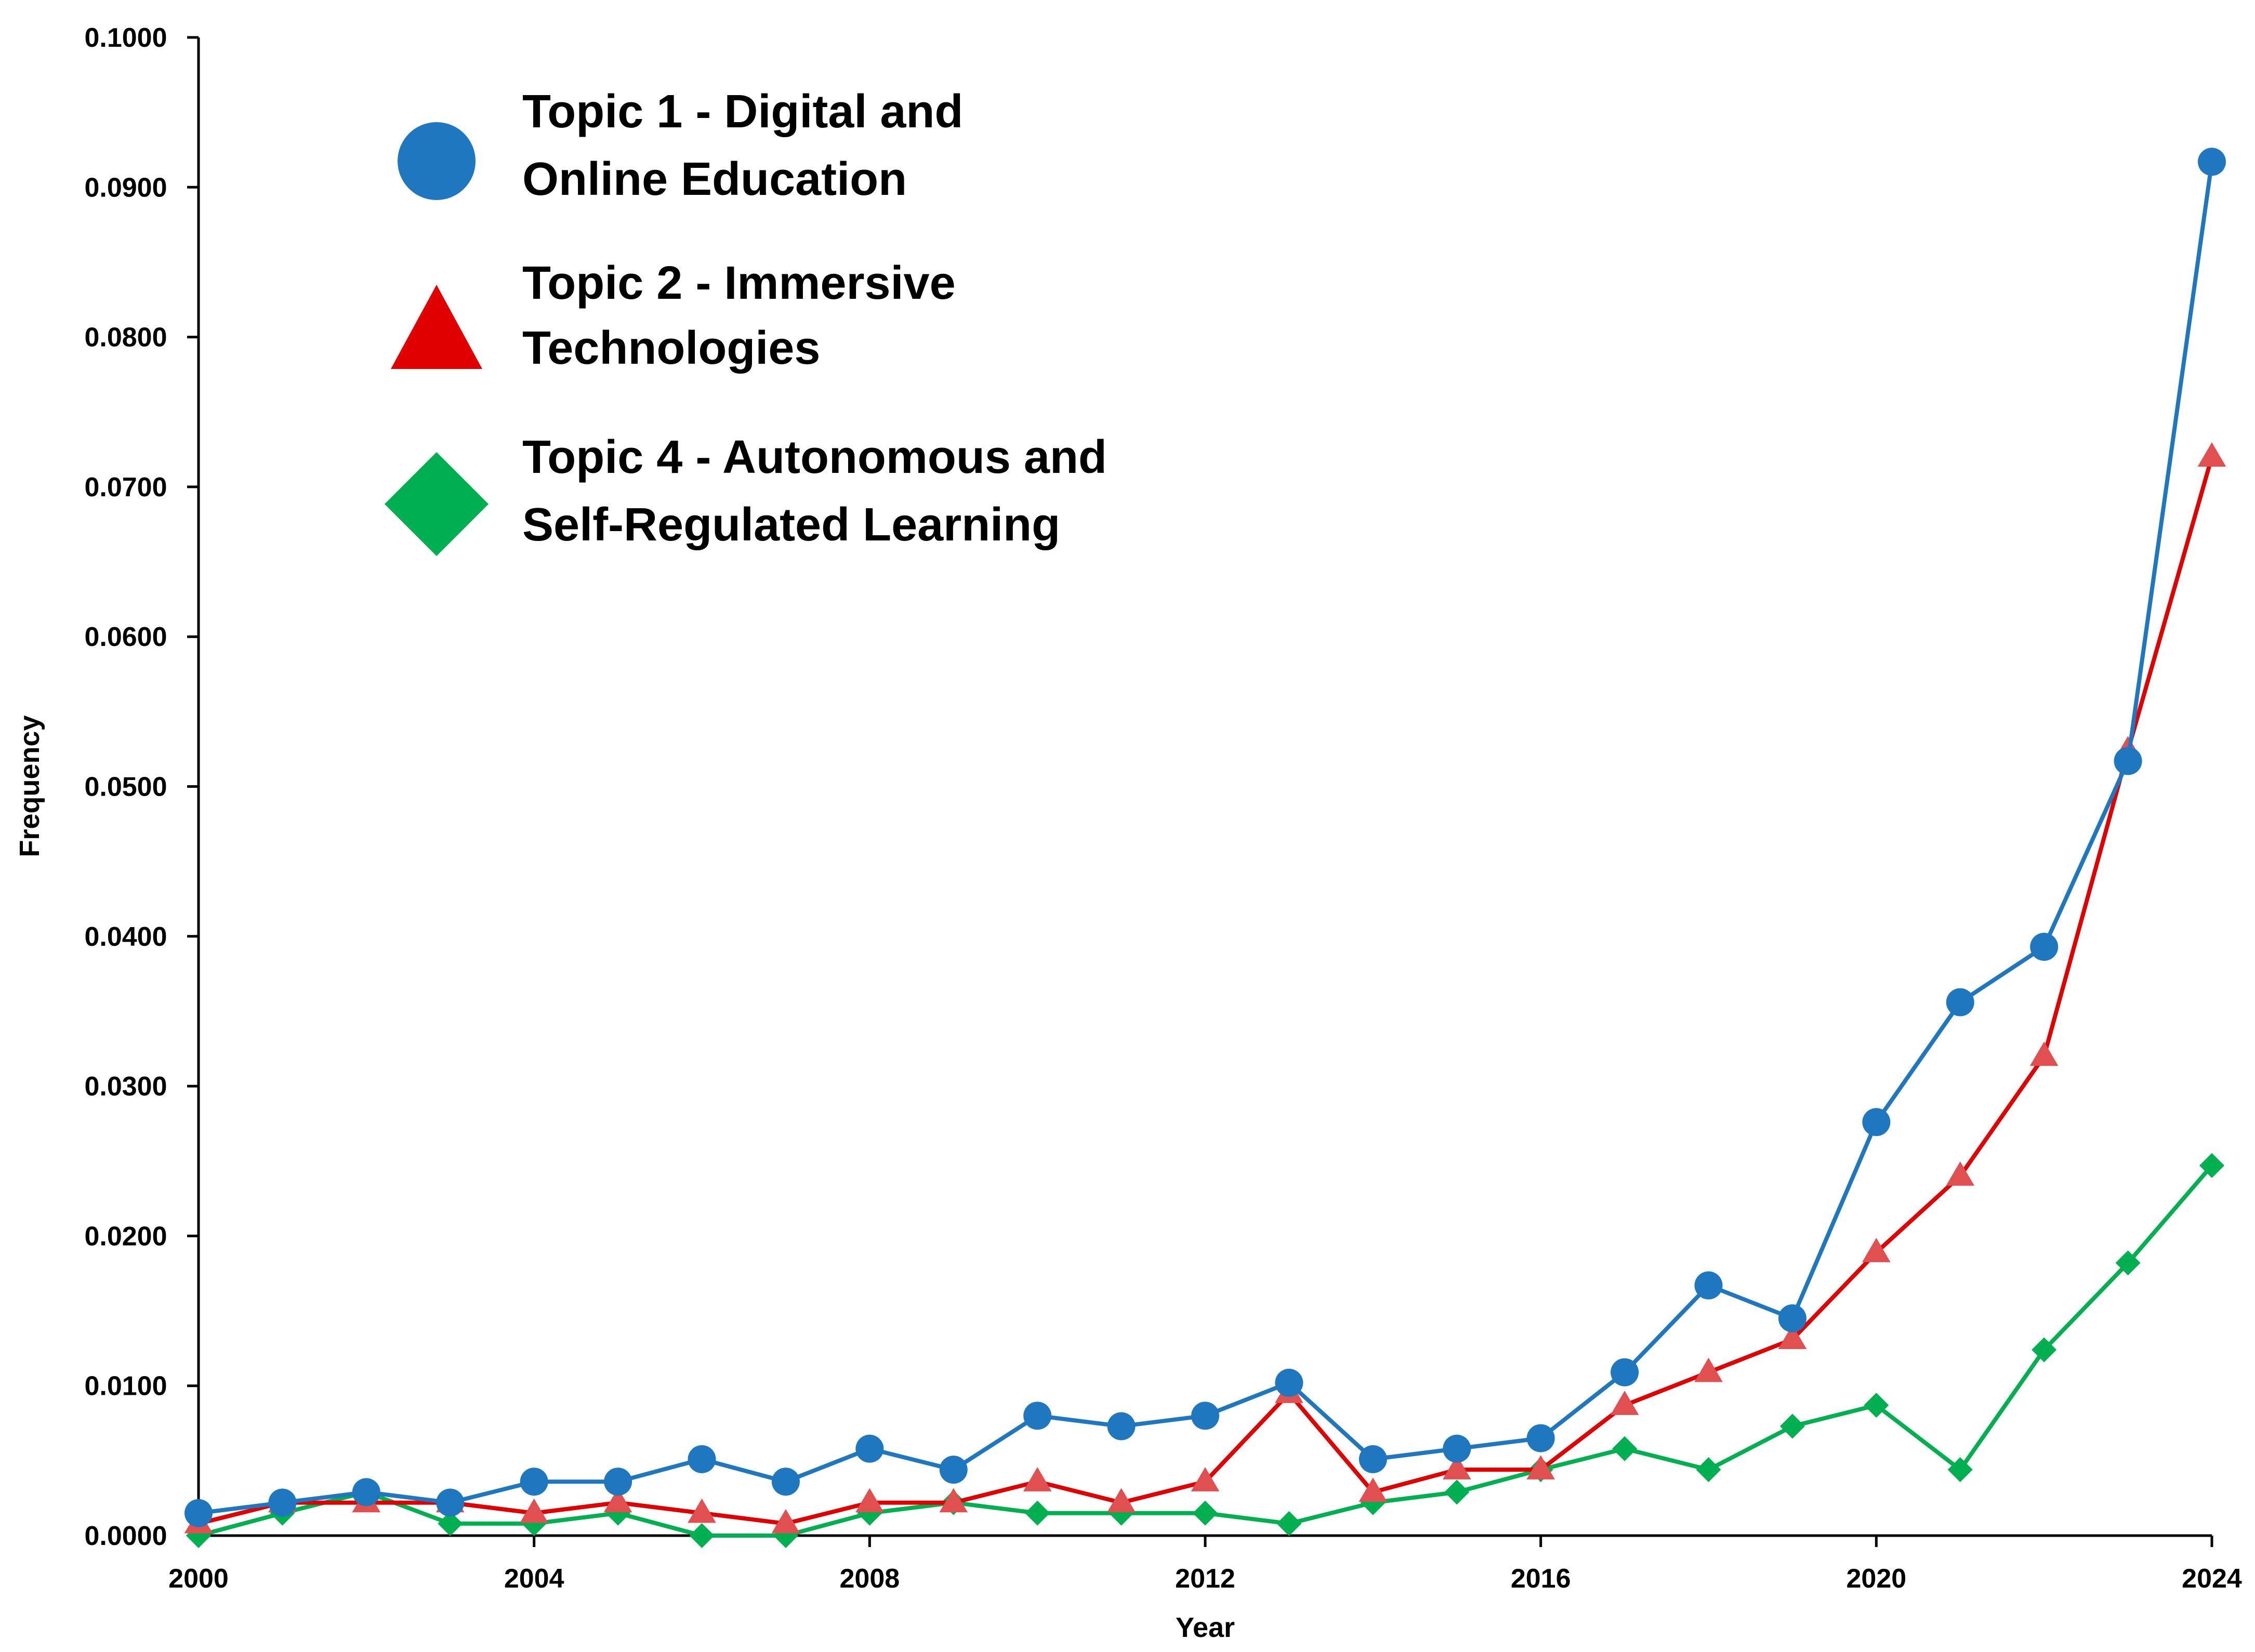 The height and width of the screenshot is (1652, 2255). What do you see at coordinates (125, 637) in the screenshot?
I see `y-tick-label: 0.0600` at bounding box center [125, 637].